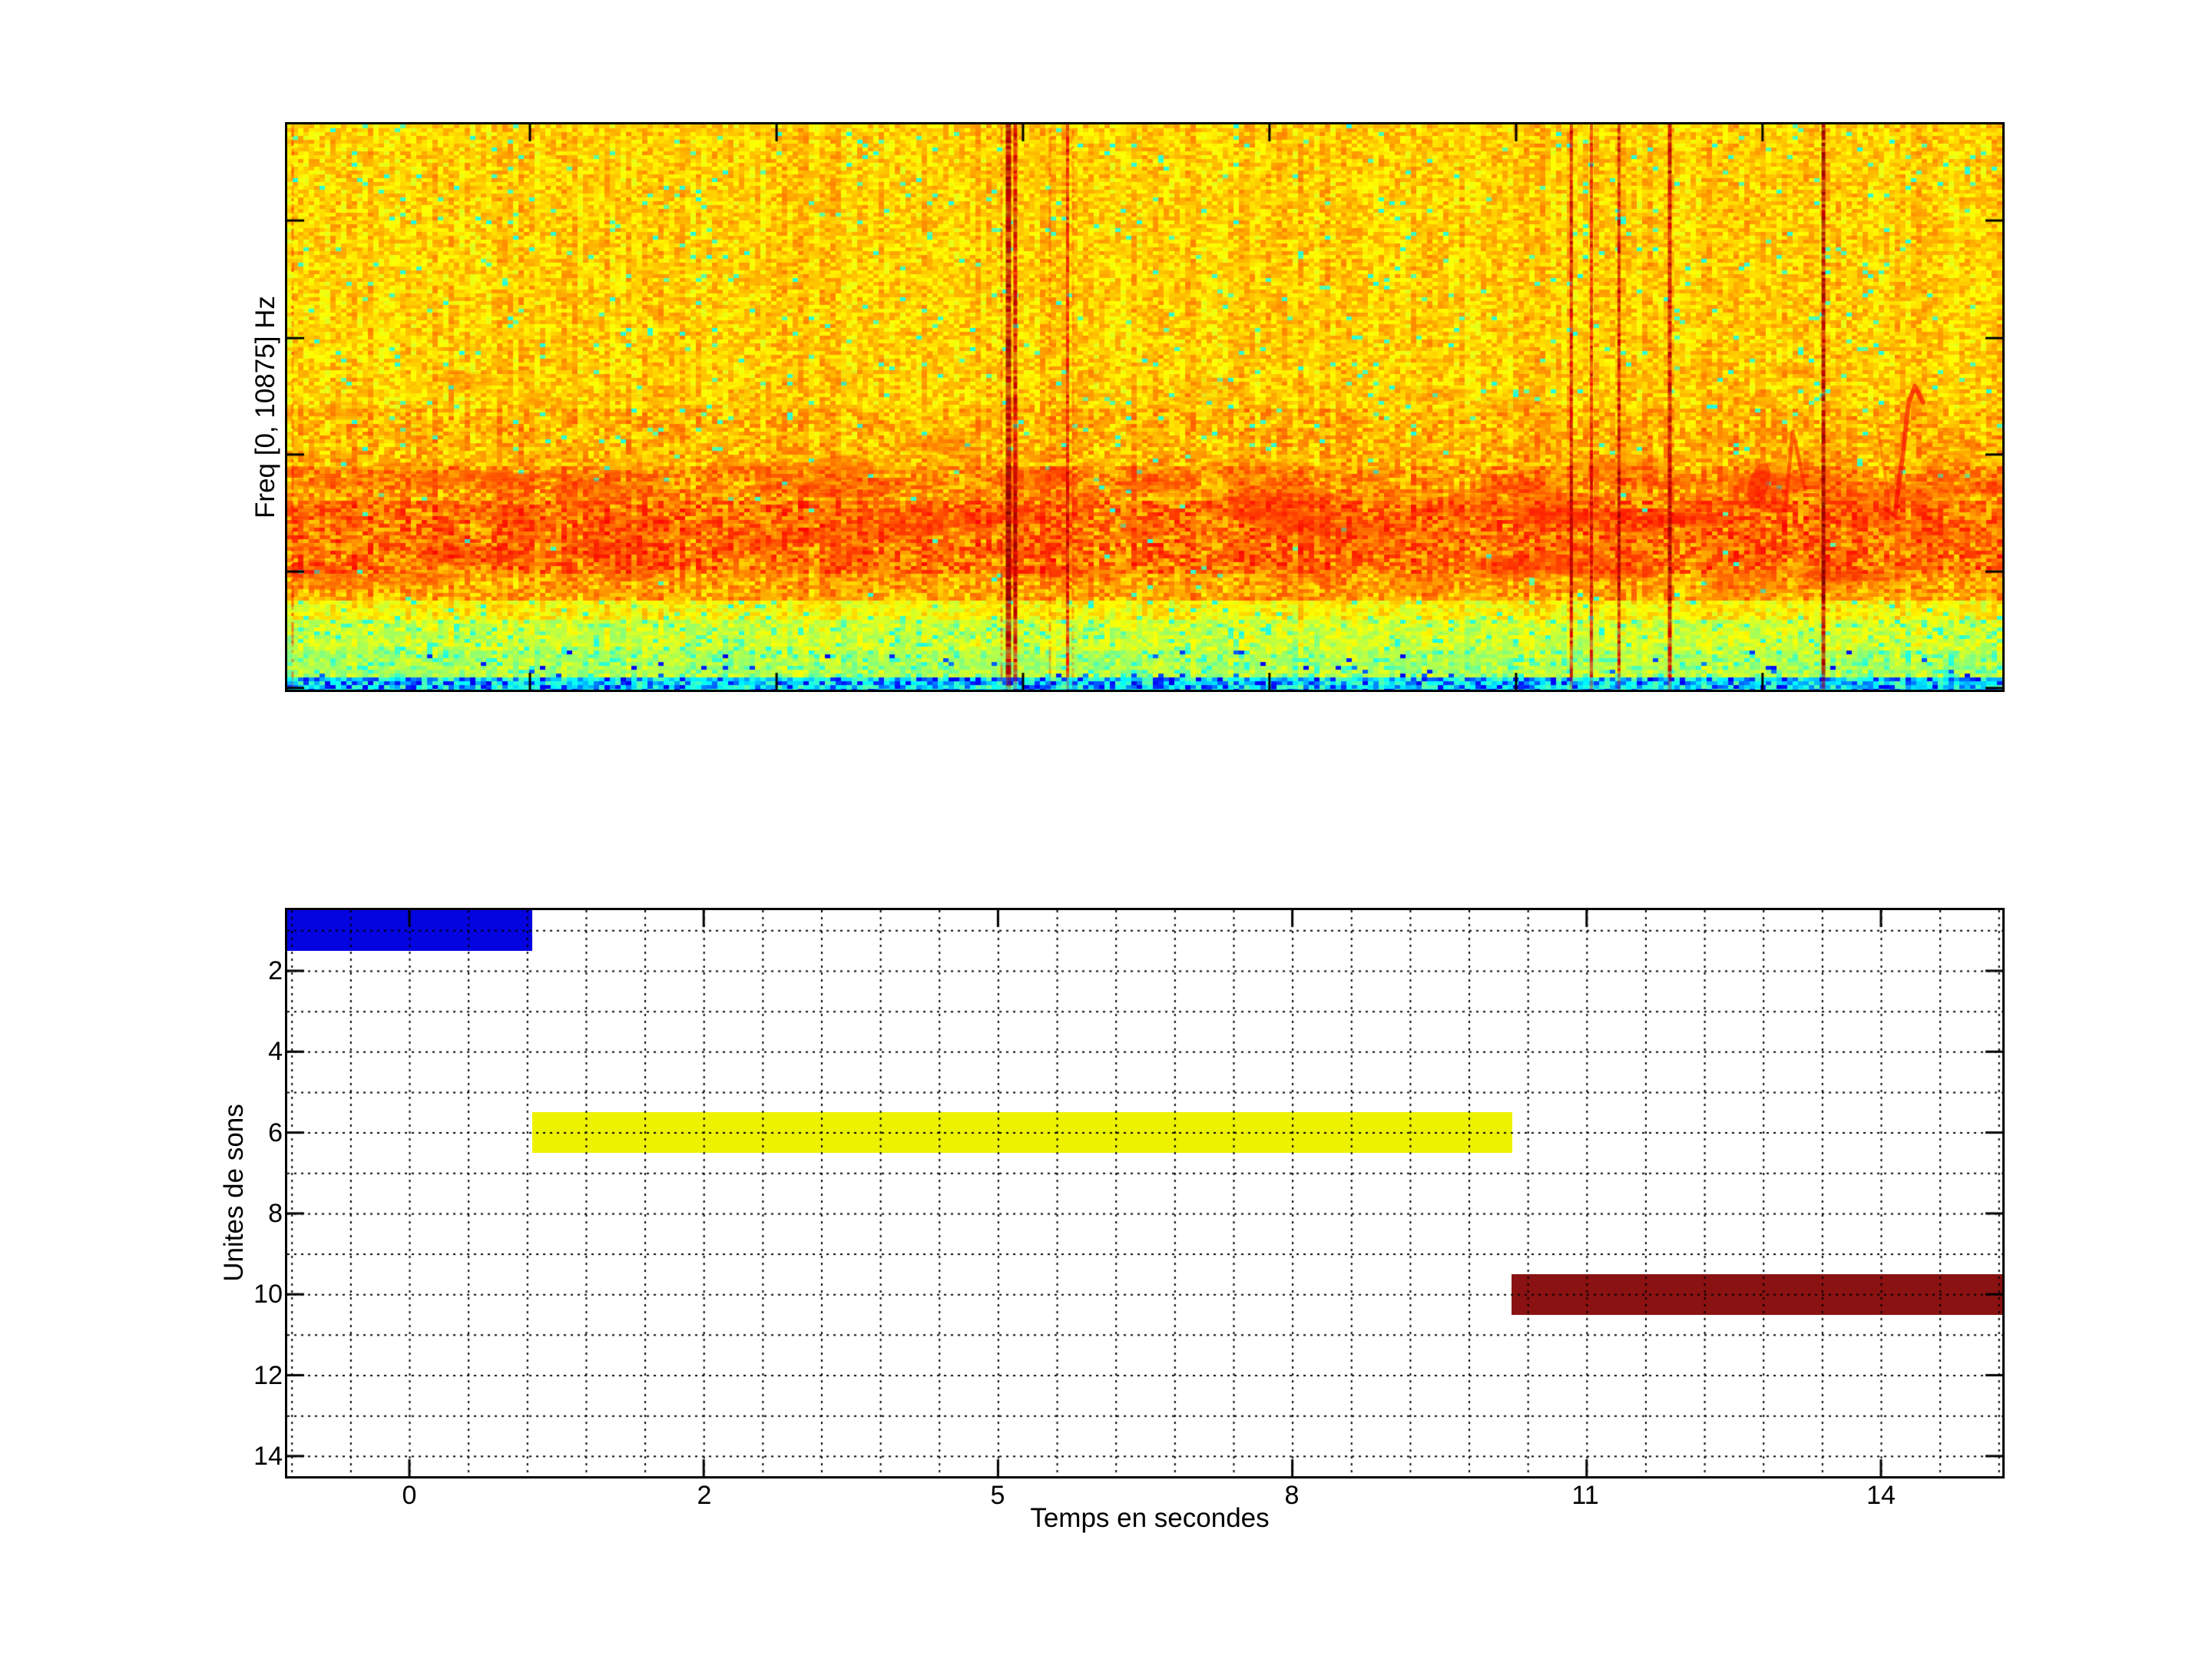 The image size is (2212, 1659). Describe the element at coordinates (410, 930) in the screenshot. I see `gantt-bar-unit1` at that location.